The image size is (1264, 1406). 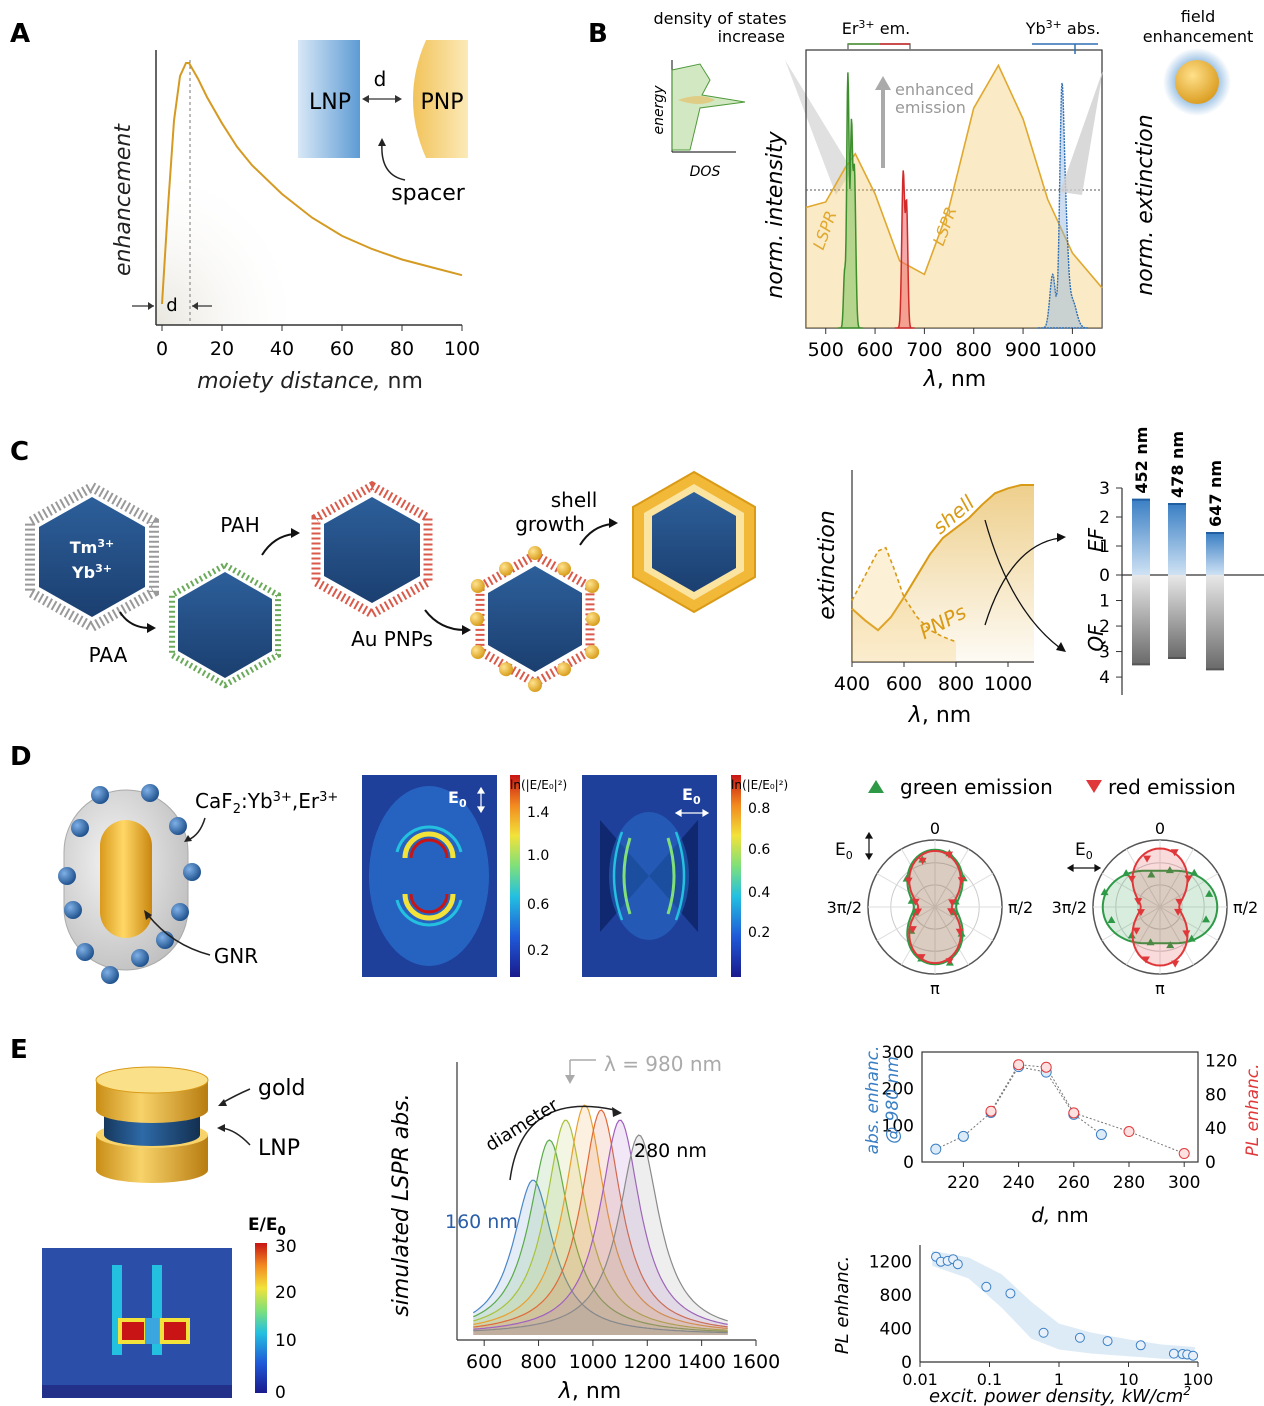 What do you see at coordinates (934, 89) in the screenshot?
I see `enhanced-label-1: enhanced` at bounding box center [934, 89].